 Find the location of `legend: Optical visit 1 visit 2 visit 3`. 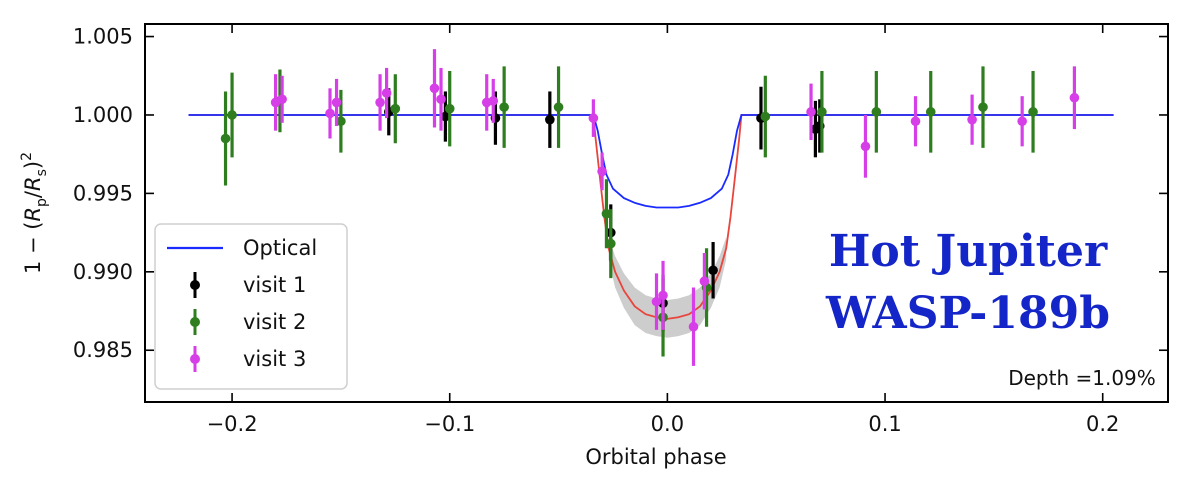

legend: Optical visit 1 visit 2 visit 3 is located at coordinates (251, 306).